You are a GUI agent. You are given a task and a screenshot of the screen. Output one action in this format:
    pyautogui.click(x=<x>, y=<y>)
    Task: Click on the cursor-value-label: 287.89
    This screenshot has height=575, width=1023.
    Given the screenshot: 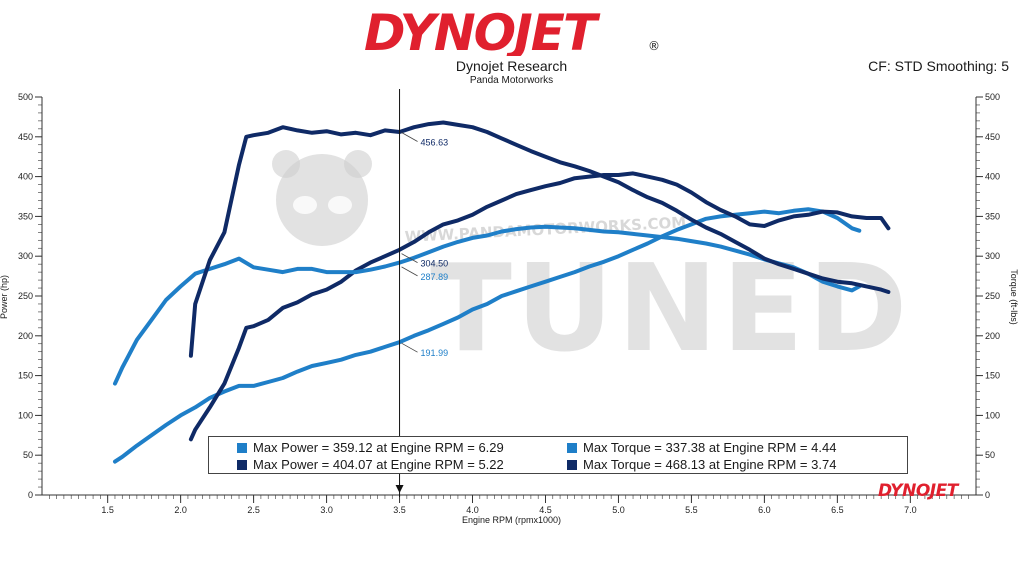 What is the action you would take?
    pyautogui.click(x=435, y=277)
    